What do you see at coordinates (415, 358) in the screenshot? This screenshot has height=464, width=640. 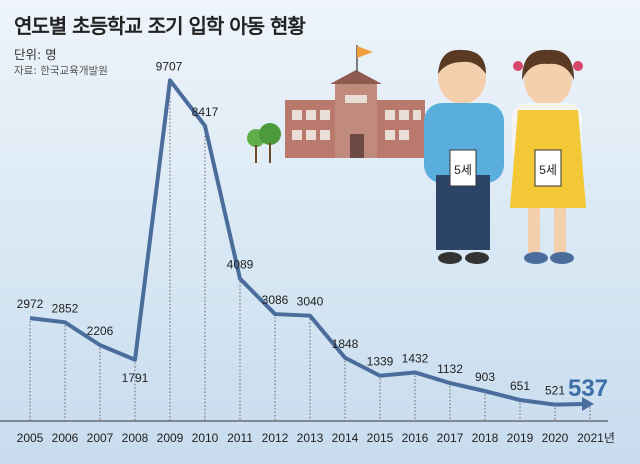 I see `data-label: 1432` at bounding box center [415, 358].